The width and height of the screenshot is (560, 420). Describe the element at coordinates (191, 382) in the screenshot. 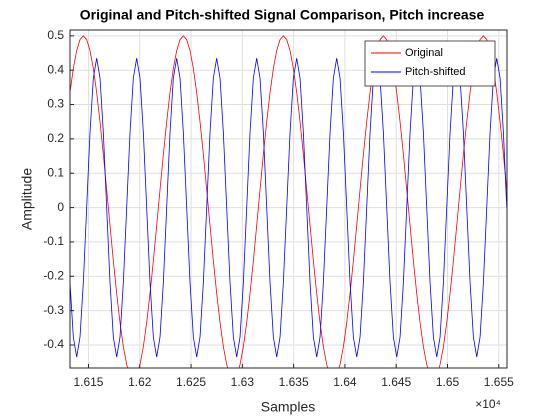

I see `x-tick-label: 1.625` at that location.